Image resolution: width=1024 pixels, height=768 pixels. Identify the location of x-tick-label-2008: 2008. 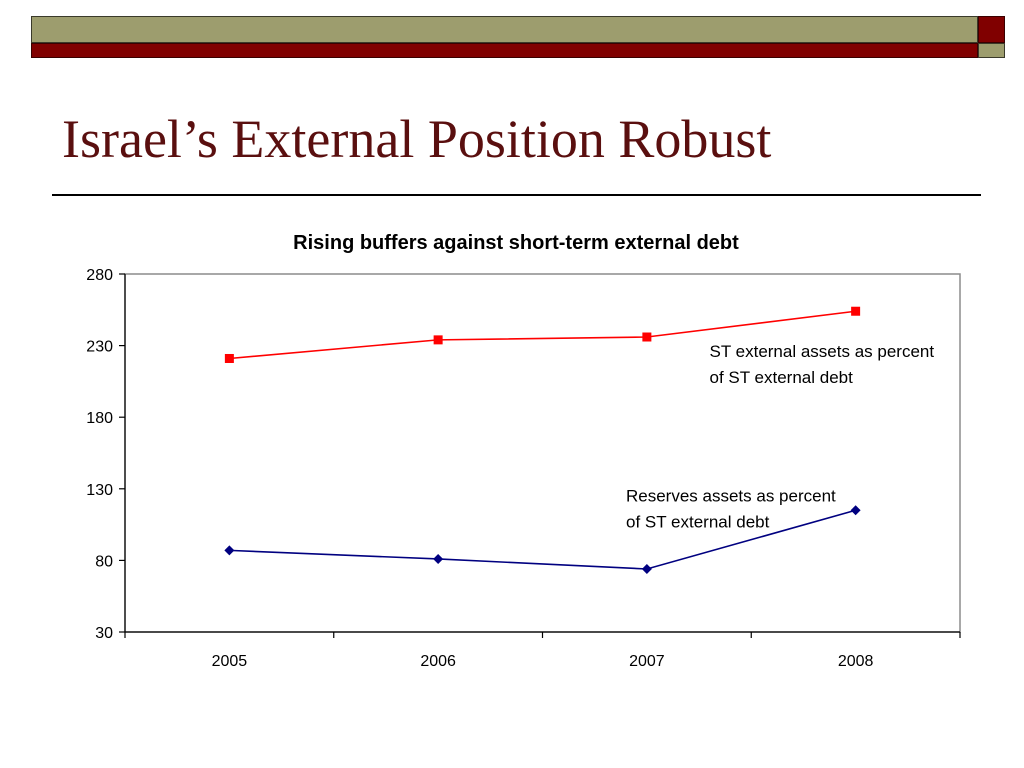
(856, 661).